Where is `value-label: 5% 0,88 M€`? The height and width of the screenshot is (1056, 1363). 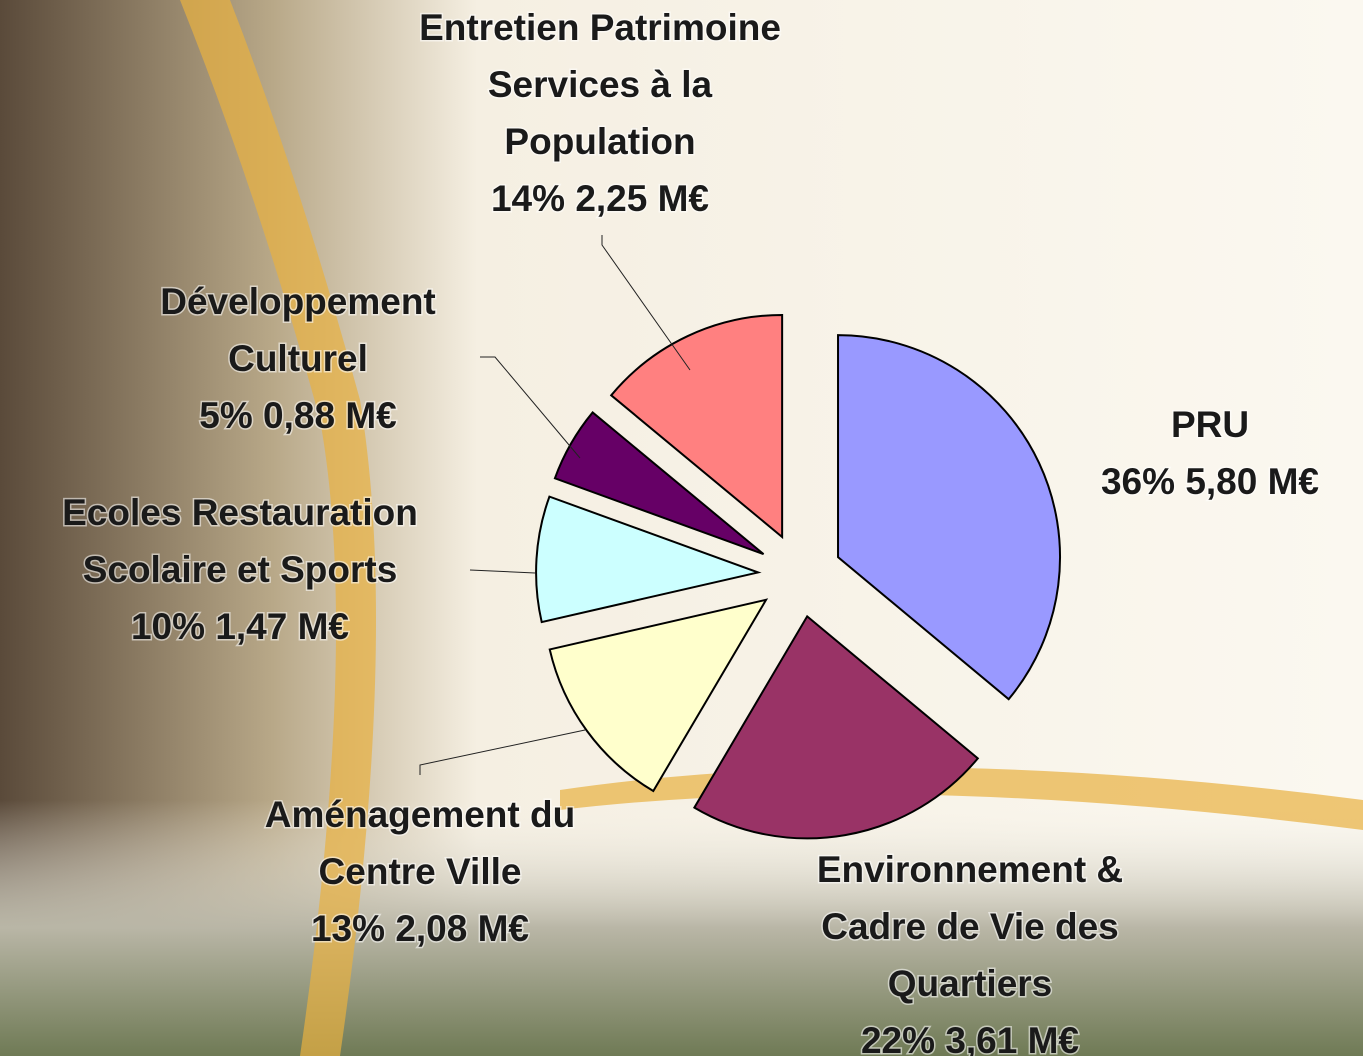
value-label: 5% 0,88 M€ is located at coordinates (297, 415).